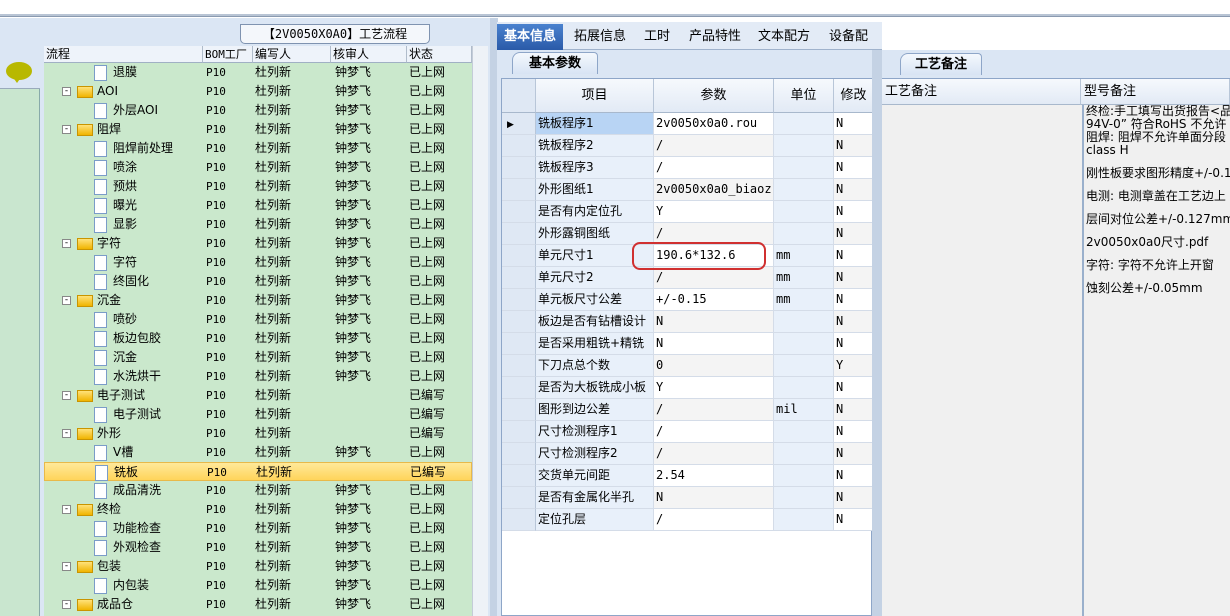 The image size is (1230, 616). I want to click on param-row: 是否采用粗铣+精铣 N N, so click(687, 344).